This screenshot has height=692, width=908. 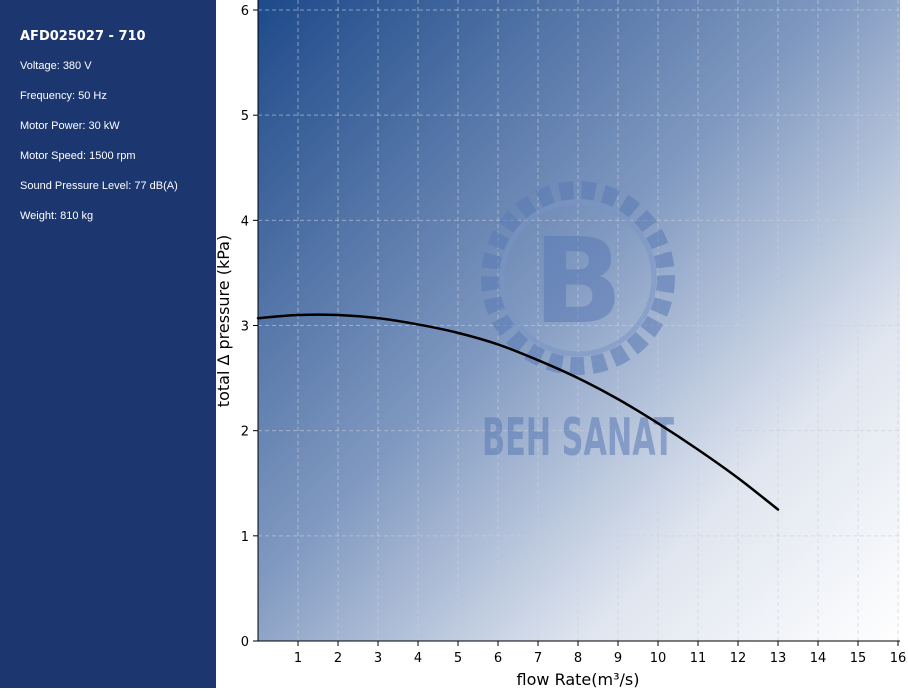 I want to click on y-tick-label: 6, so click(x=245, y=11).